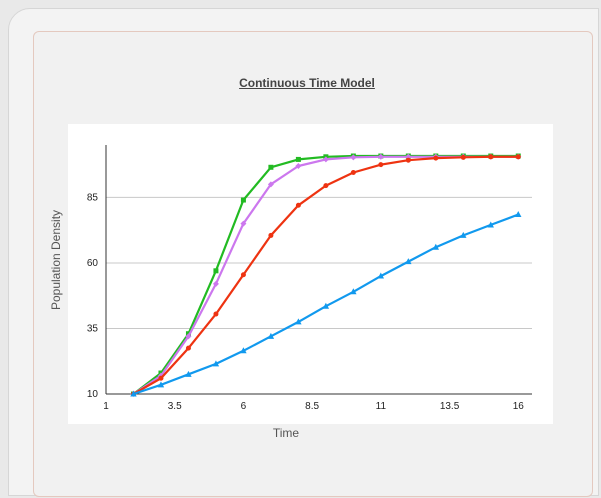 The height and width of the screenshot is (498, 601). What do you see at coordinates (307, 83) in the screenshot?
I see `chart-title: Continuous Time Model` at bounding box center [307, 83].